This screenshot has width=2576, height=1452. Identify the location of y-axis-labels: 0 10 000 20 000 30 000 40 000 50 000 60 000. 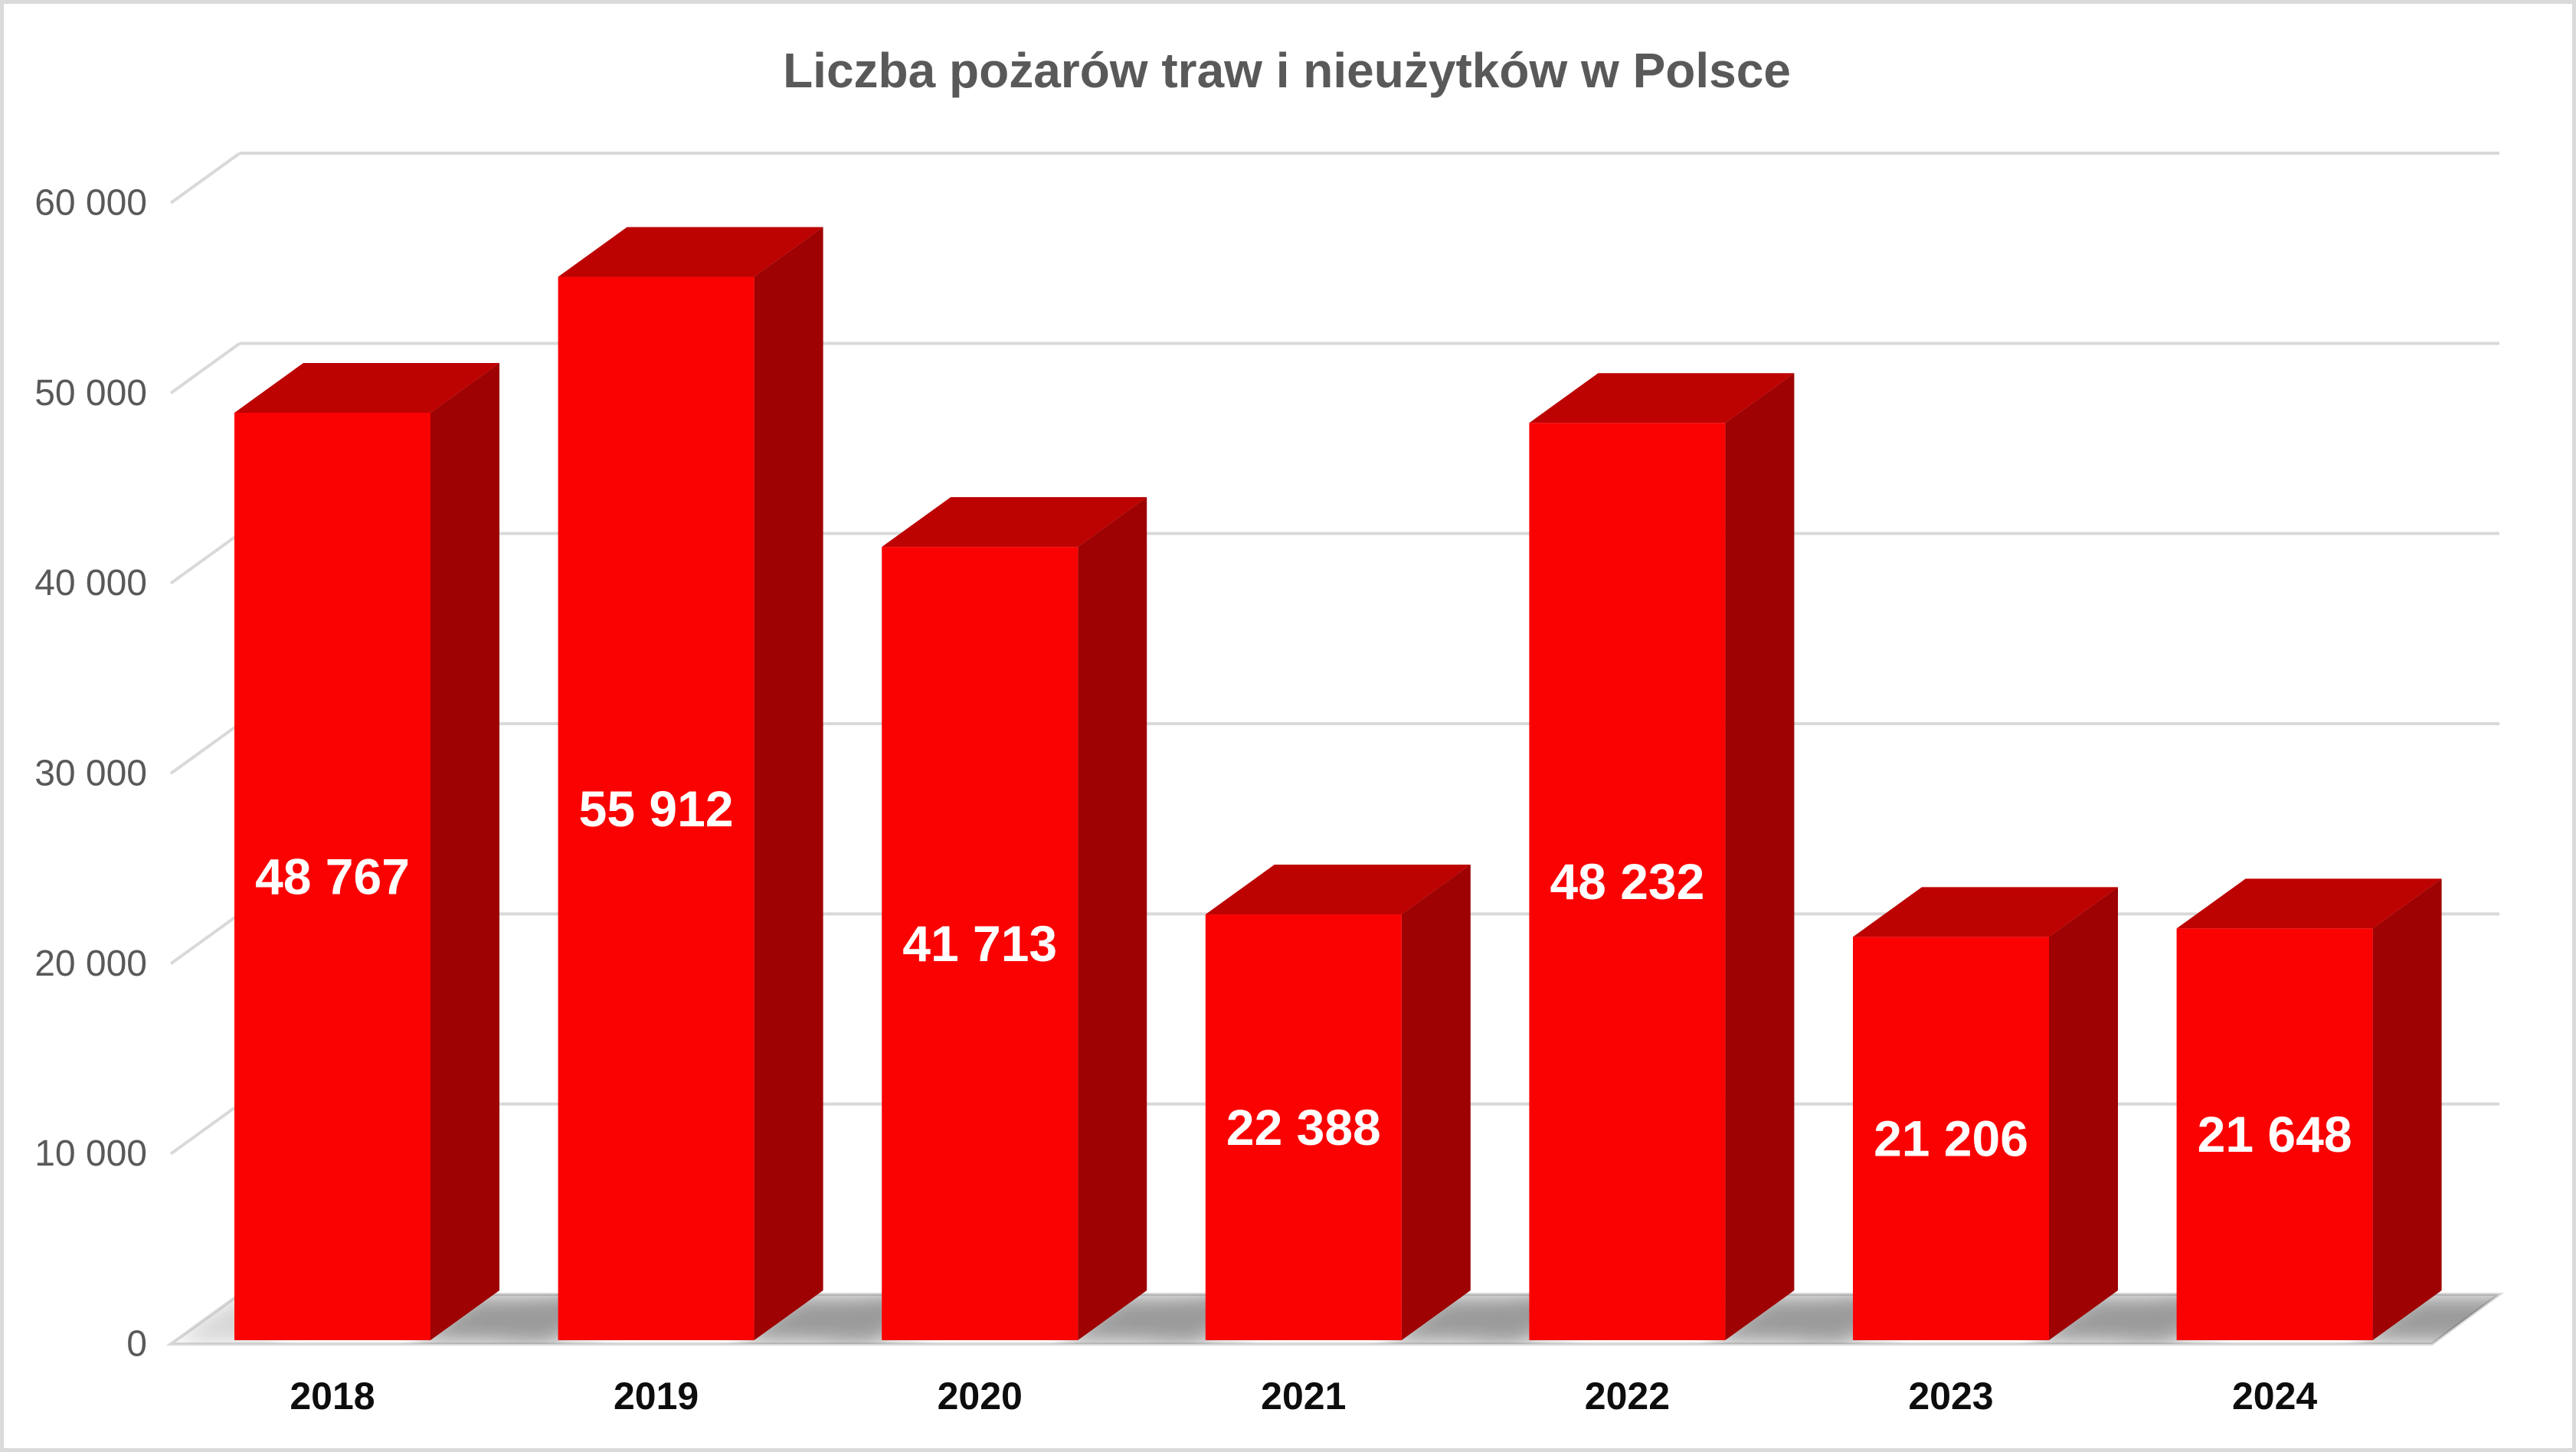
(90, 774).